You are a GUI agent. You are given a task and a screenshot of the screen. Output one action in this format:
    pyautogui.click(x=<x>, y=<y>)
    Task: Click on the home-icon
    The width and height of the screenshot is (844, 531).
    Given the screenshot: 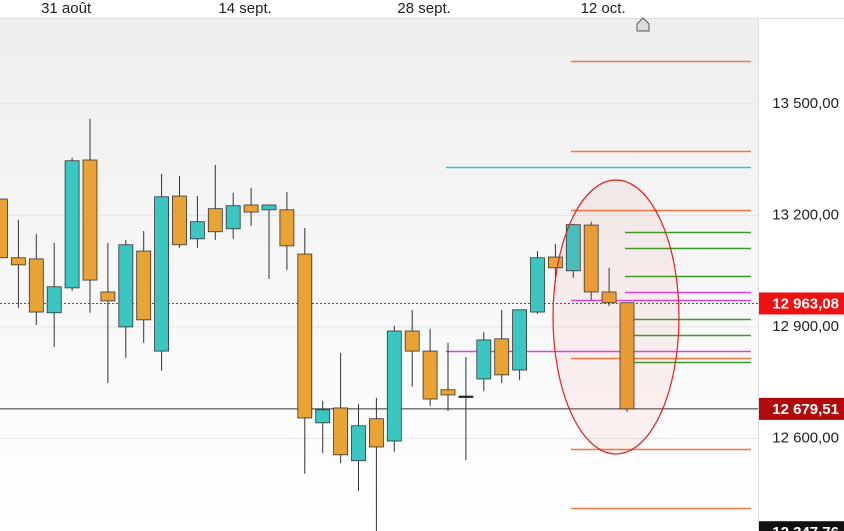 What is the action you would take?
    pyautogui.click(x=643, y=24)
    